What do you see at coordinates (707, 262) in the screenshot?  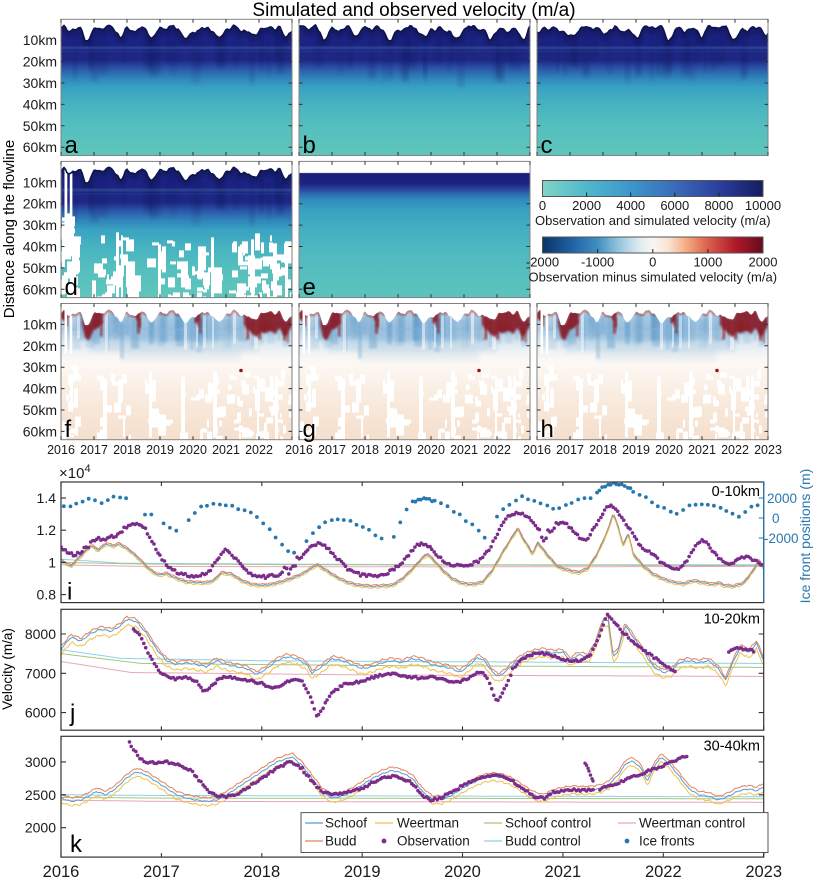 I see `svg-text: 1000` at bounding box center [707, 262].